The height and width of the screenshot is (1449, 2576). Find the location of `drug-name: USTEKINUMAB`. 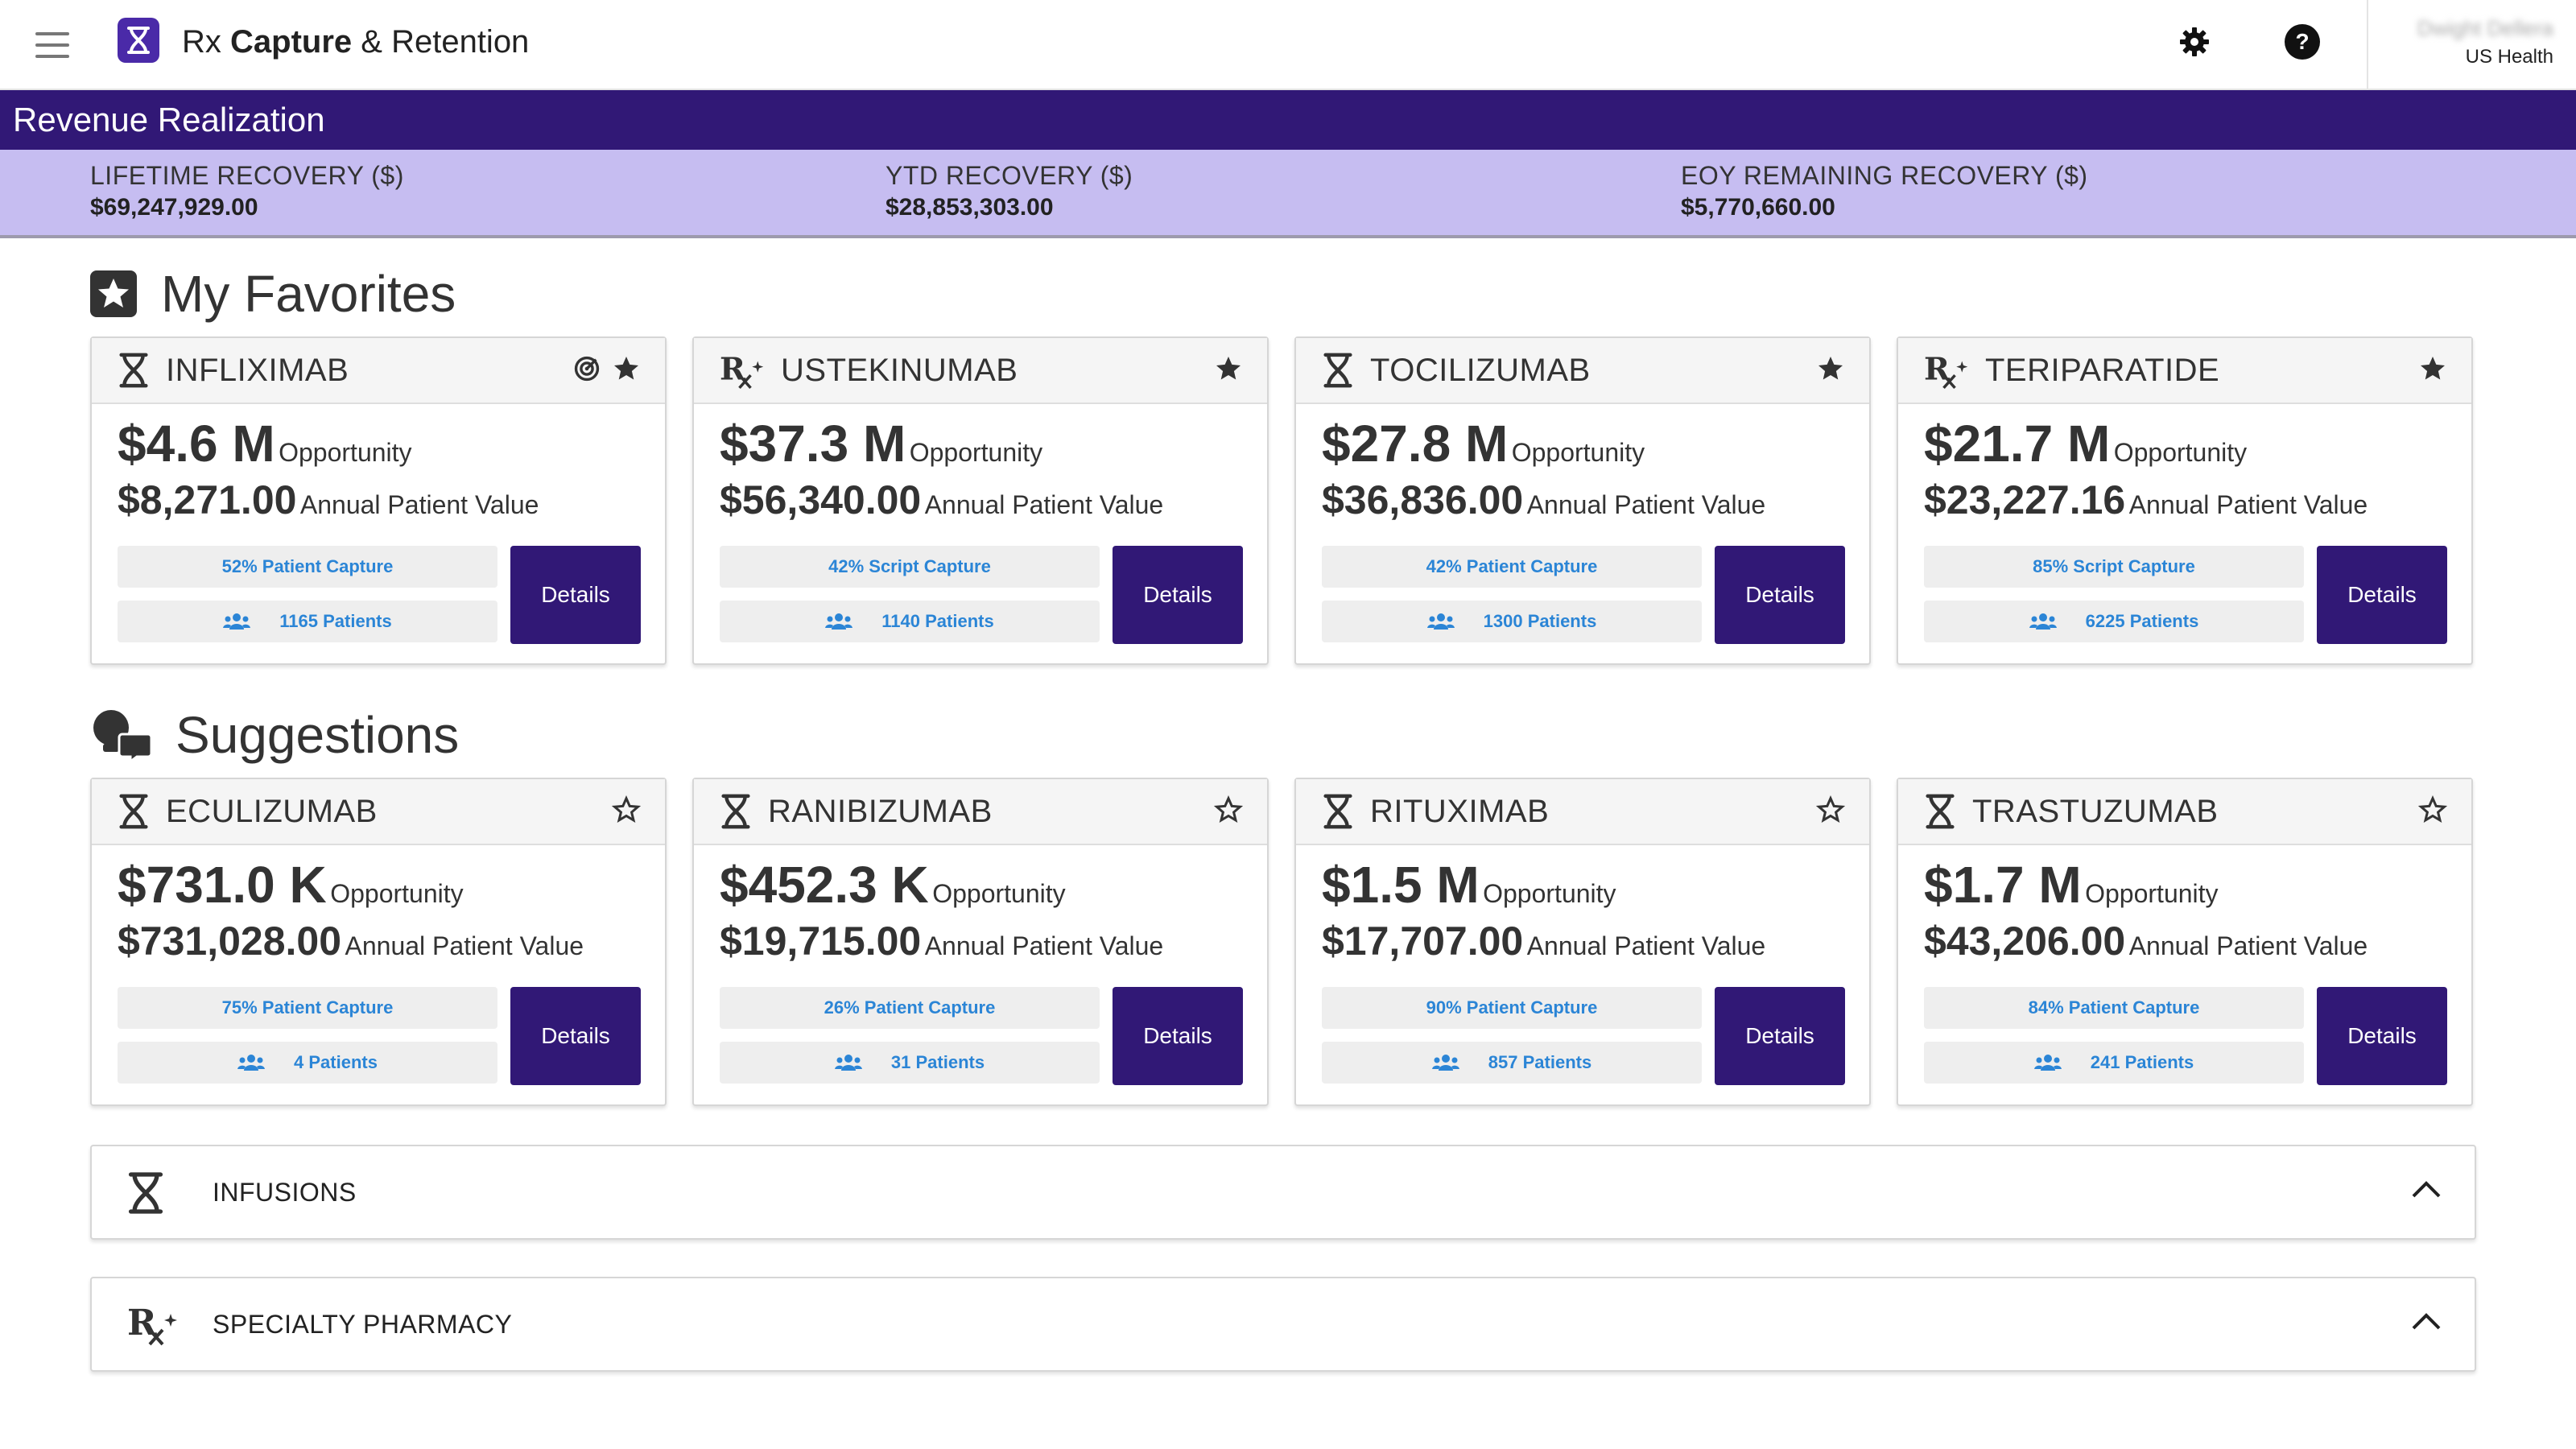

drug-name: USTEKINUMAB is located at coordinates (899, 370).